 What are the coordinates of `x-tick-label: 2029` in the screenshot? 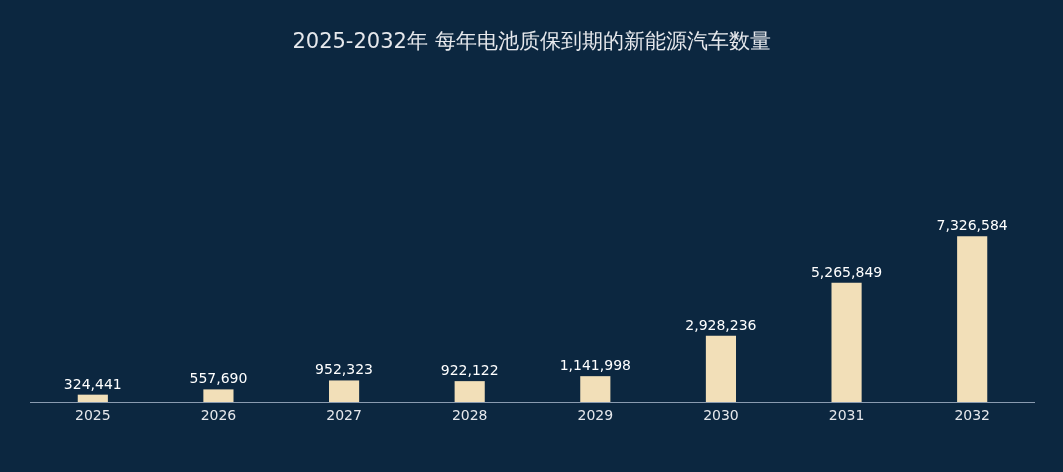 It's located at (595, 414).